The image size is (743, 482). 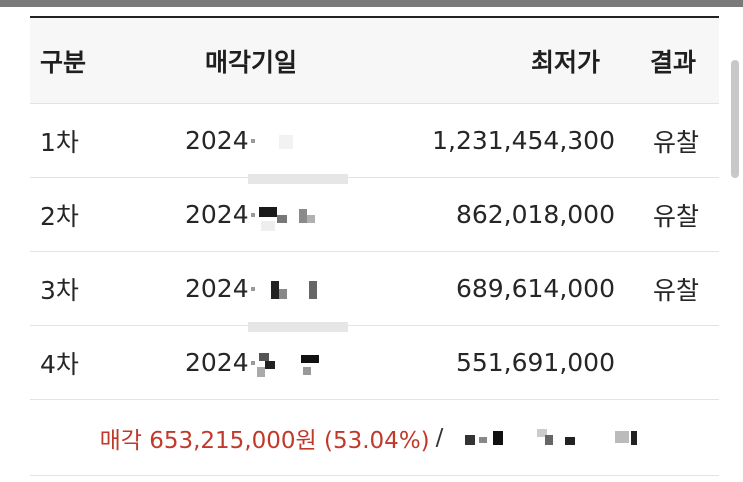 I want to click on price-cell: 551,691,000, so click(x=535, y=362).